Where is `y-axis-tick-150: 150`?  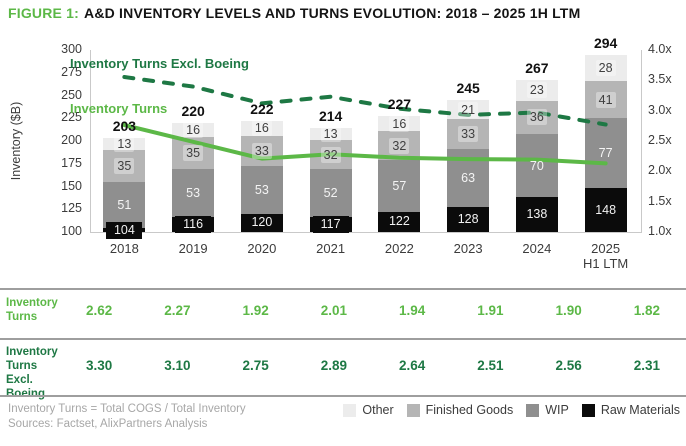 y-axis-tick-150: 150 is located at coordinates (71, 185).